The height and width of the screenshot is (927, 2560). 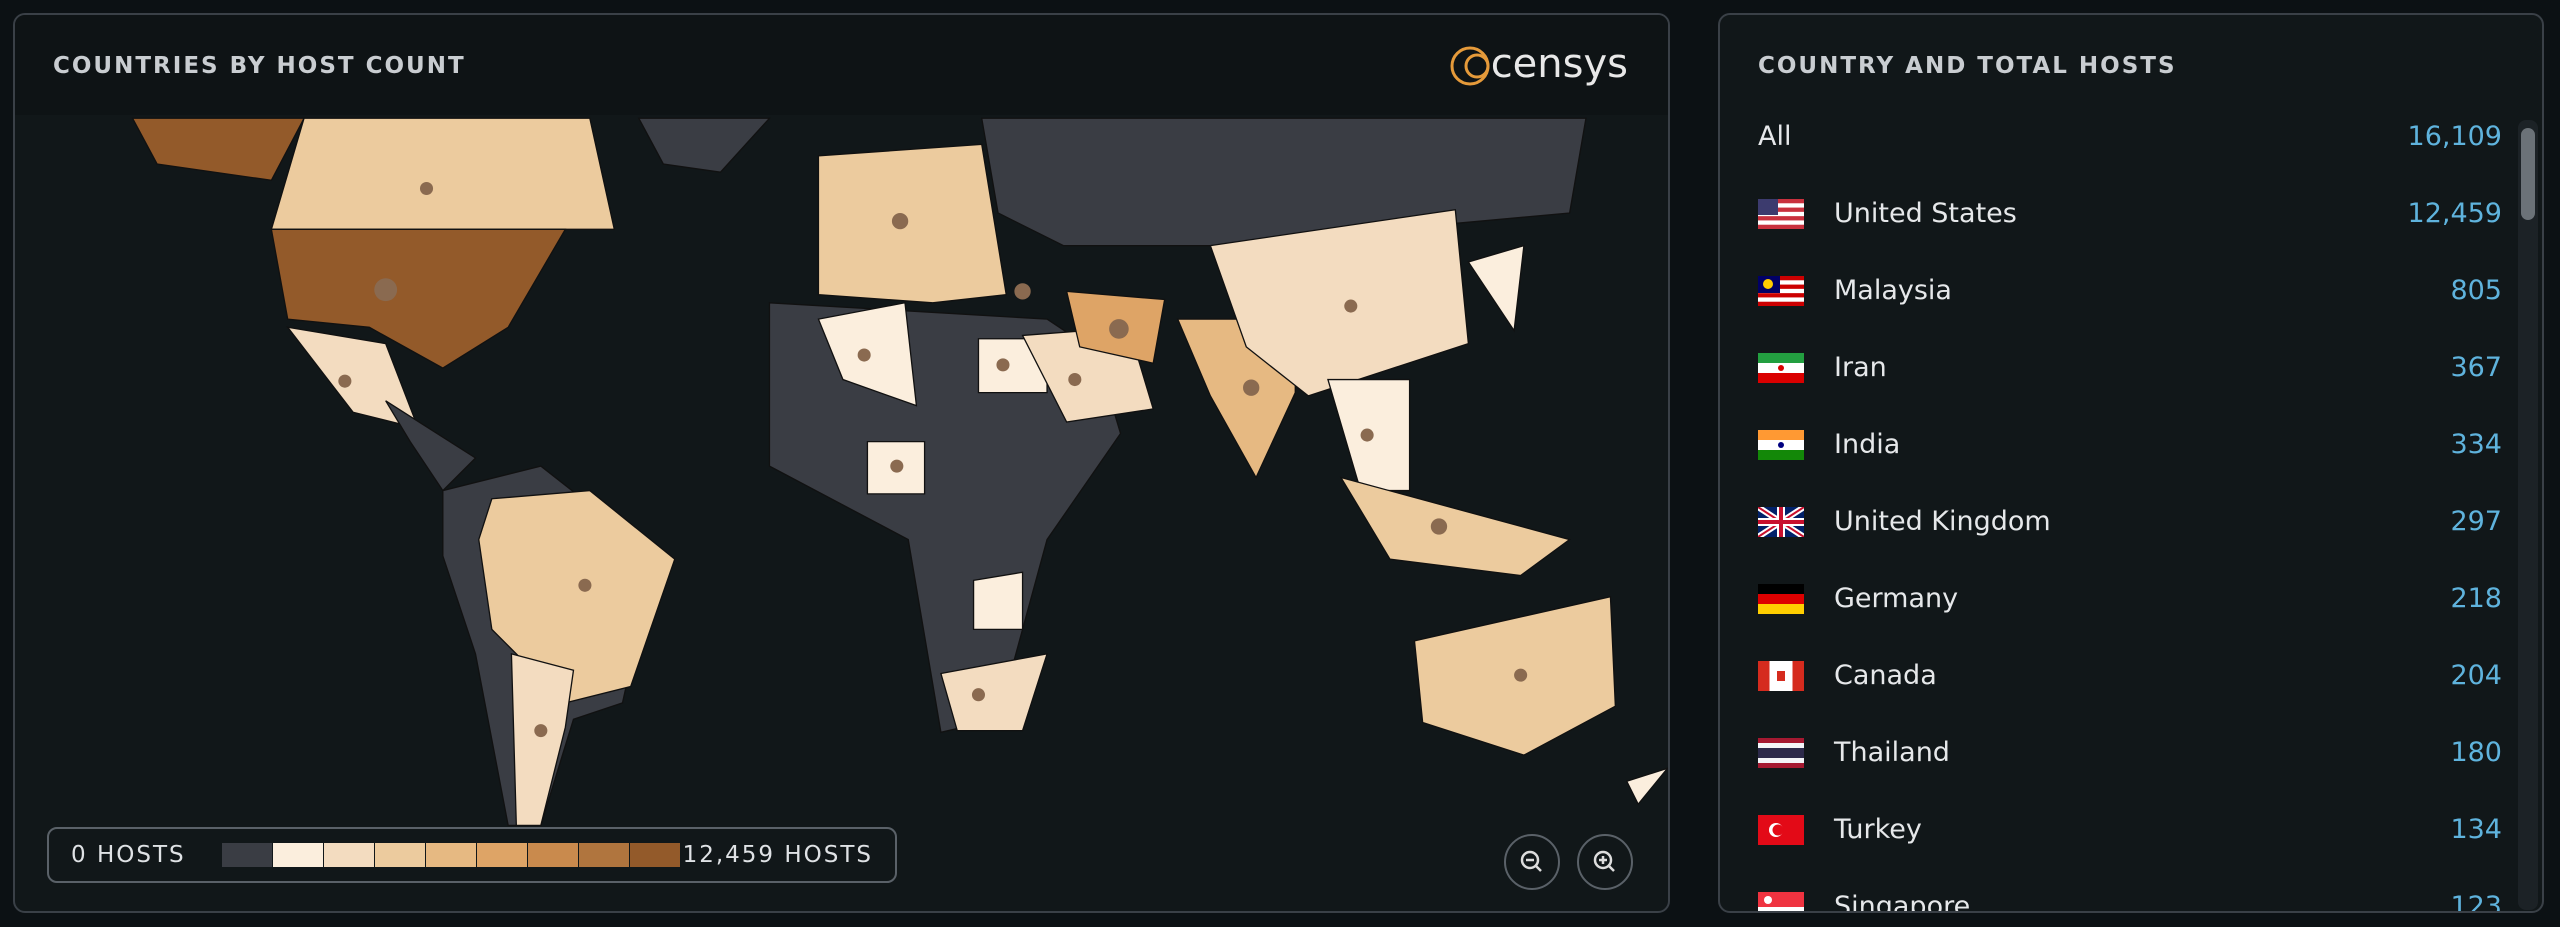 What do you see at coordinates (2130, 830) in the screenshot?
I see `country-row: Turkey 134` at bounding box center [2130, 830].